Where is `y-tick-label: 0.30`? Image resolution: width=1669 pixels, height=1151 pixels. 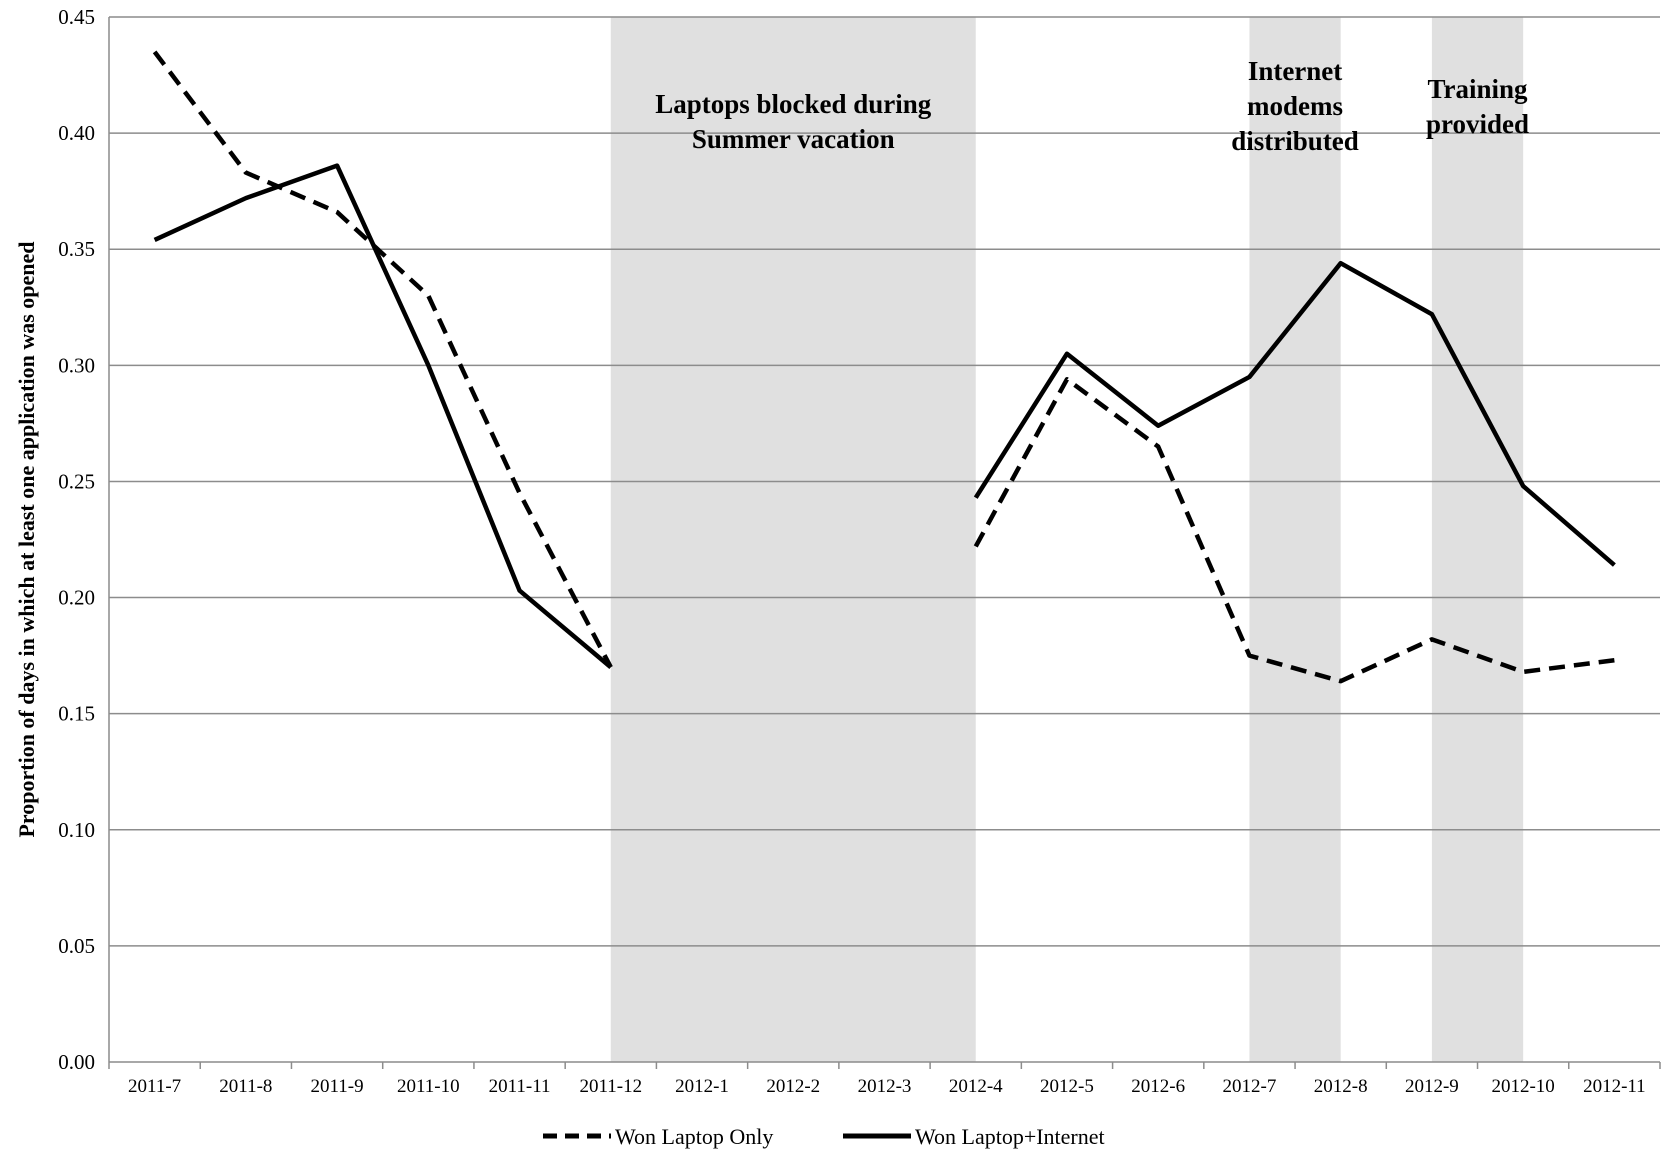
y-tick-label: 0.30 is located at coordinates (76, 365).